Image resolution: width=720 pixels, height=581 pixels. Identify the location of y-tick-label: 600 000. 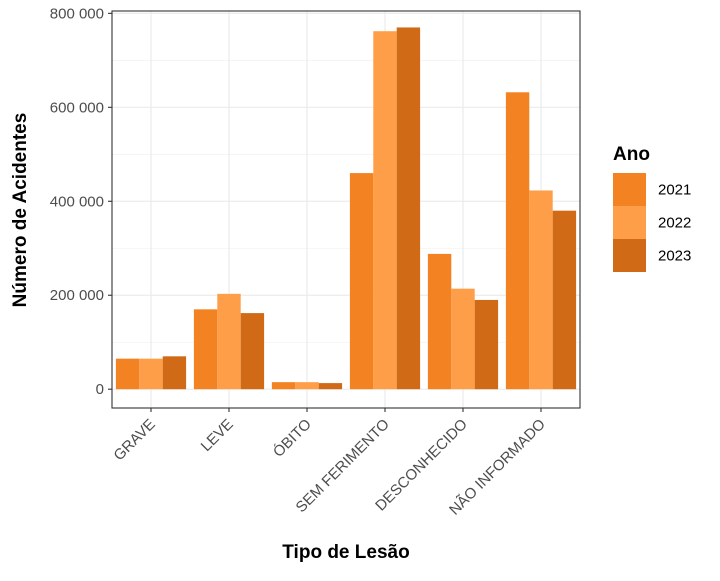
(77, 107).